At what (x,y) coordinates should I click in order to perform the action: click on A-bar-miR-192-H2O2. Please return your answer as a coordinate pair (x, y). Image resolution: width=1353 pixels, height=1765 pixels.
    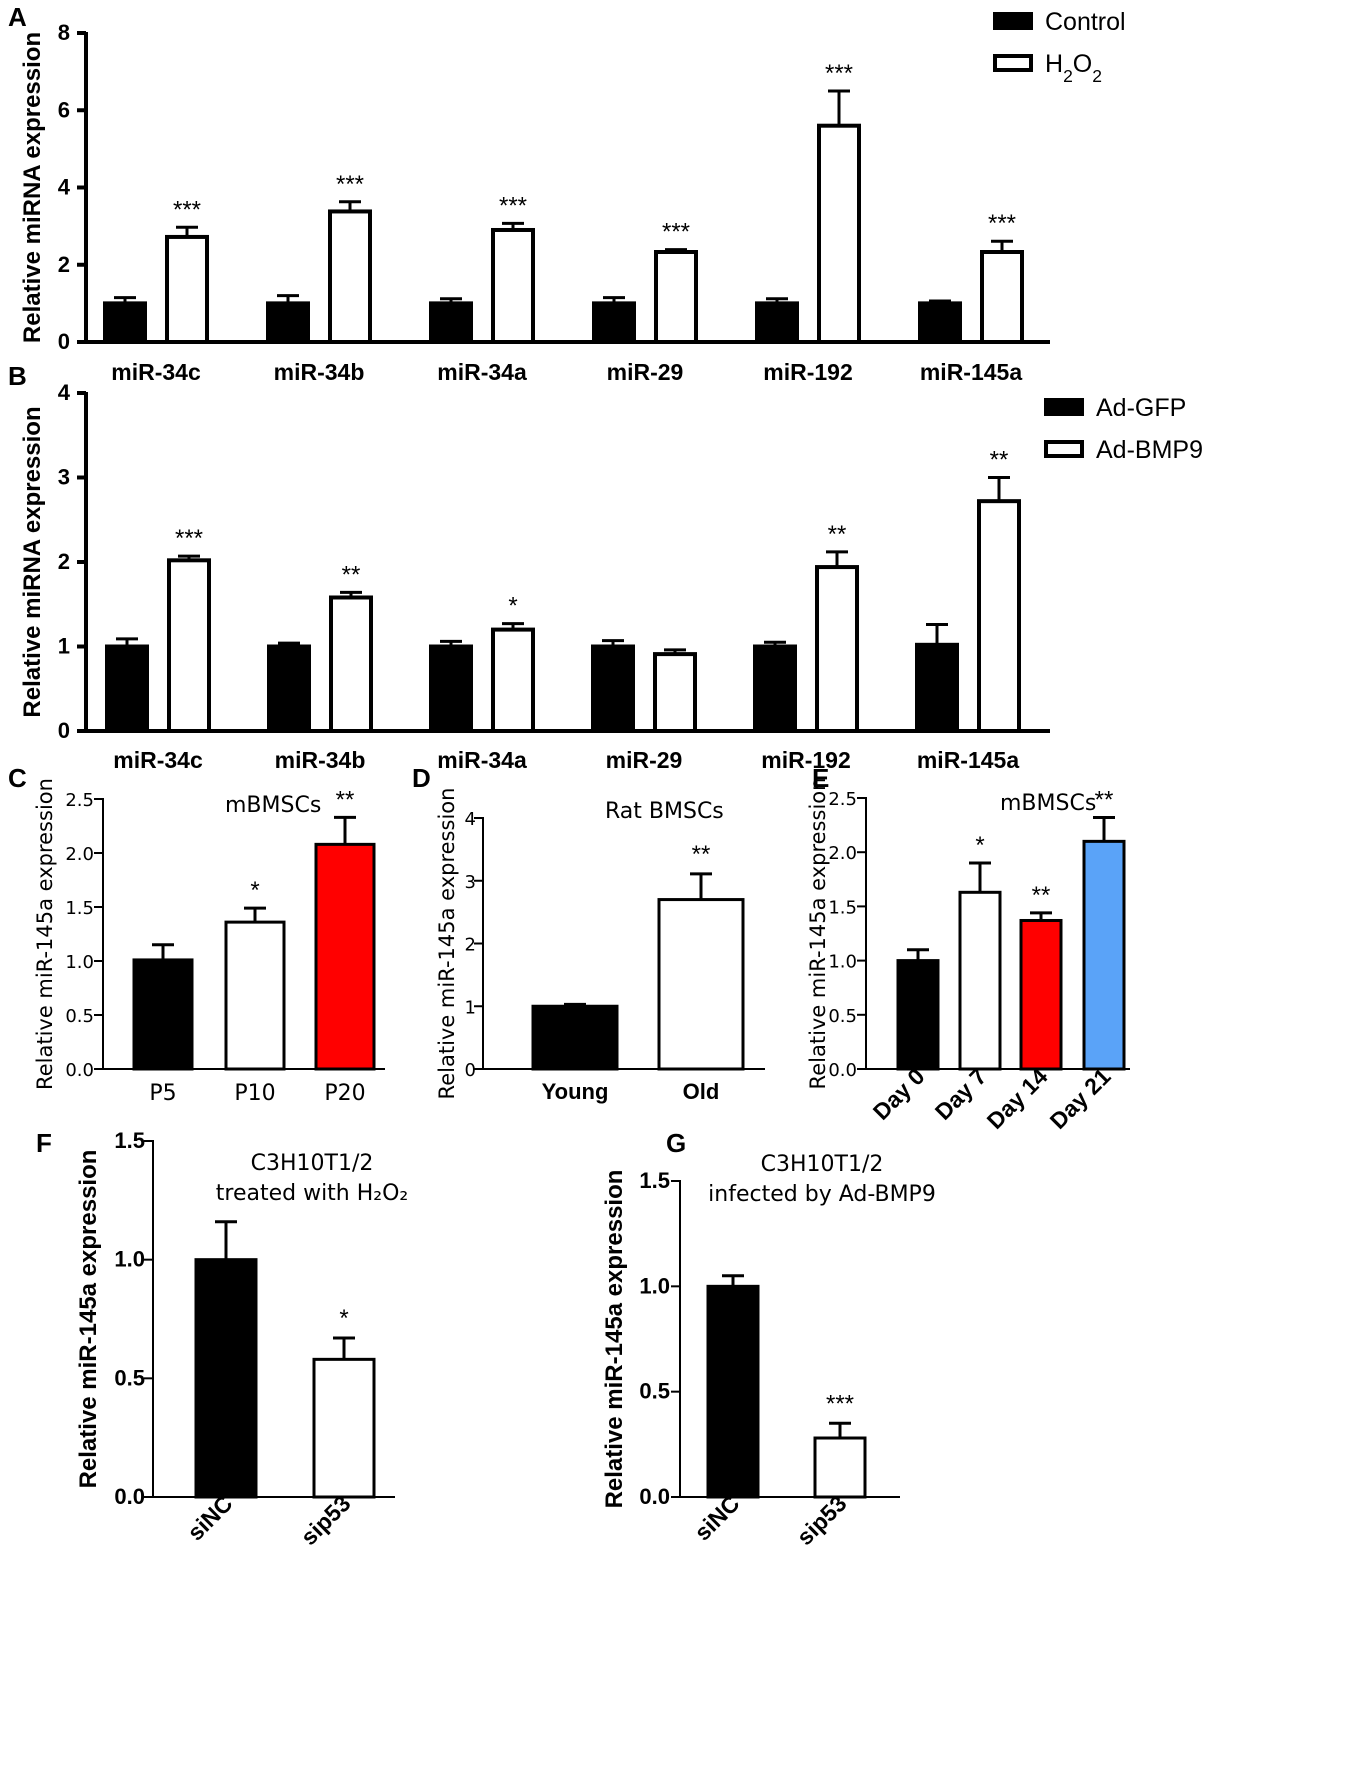
    Looking at the image, I should click on (839, 233).